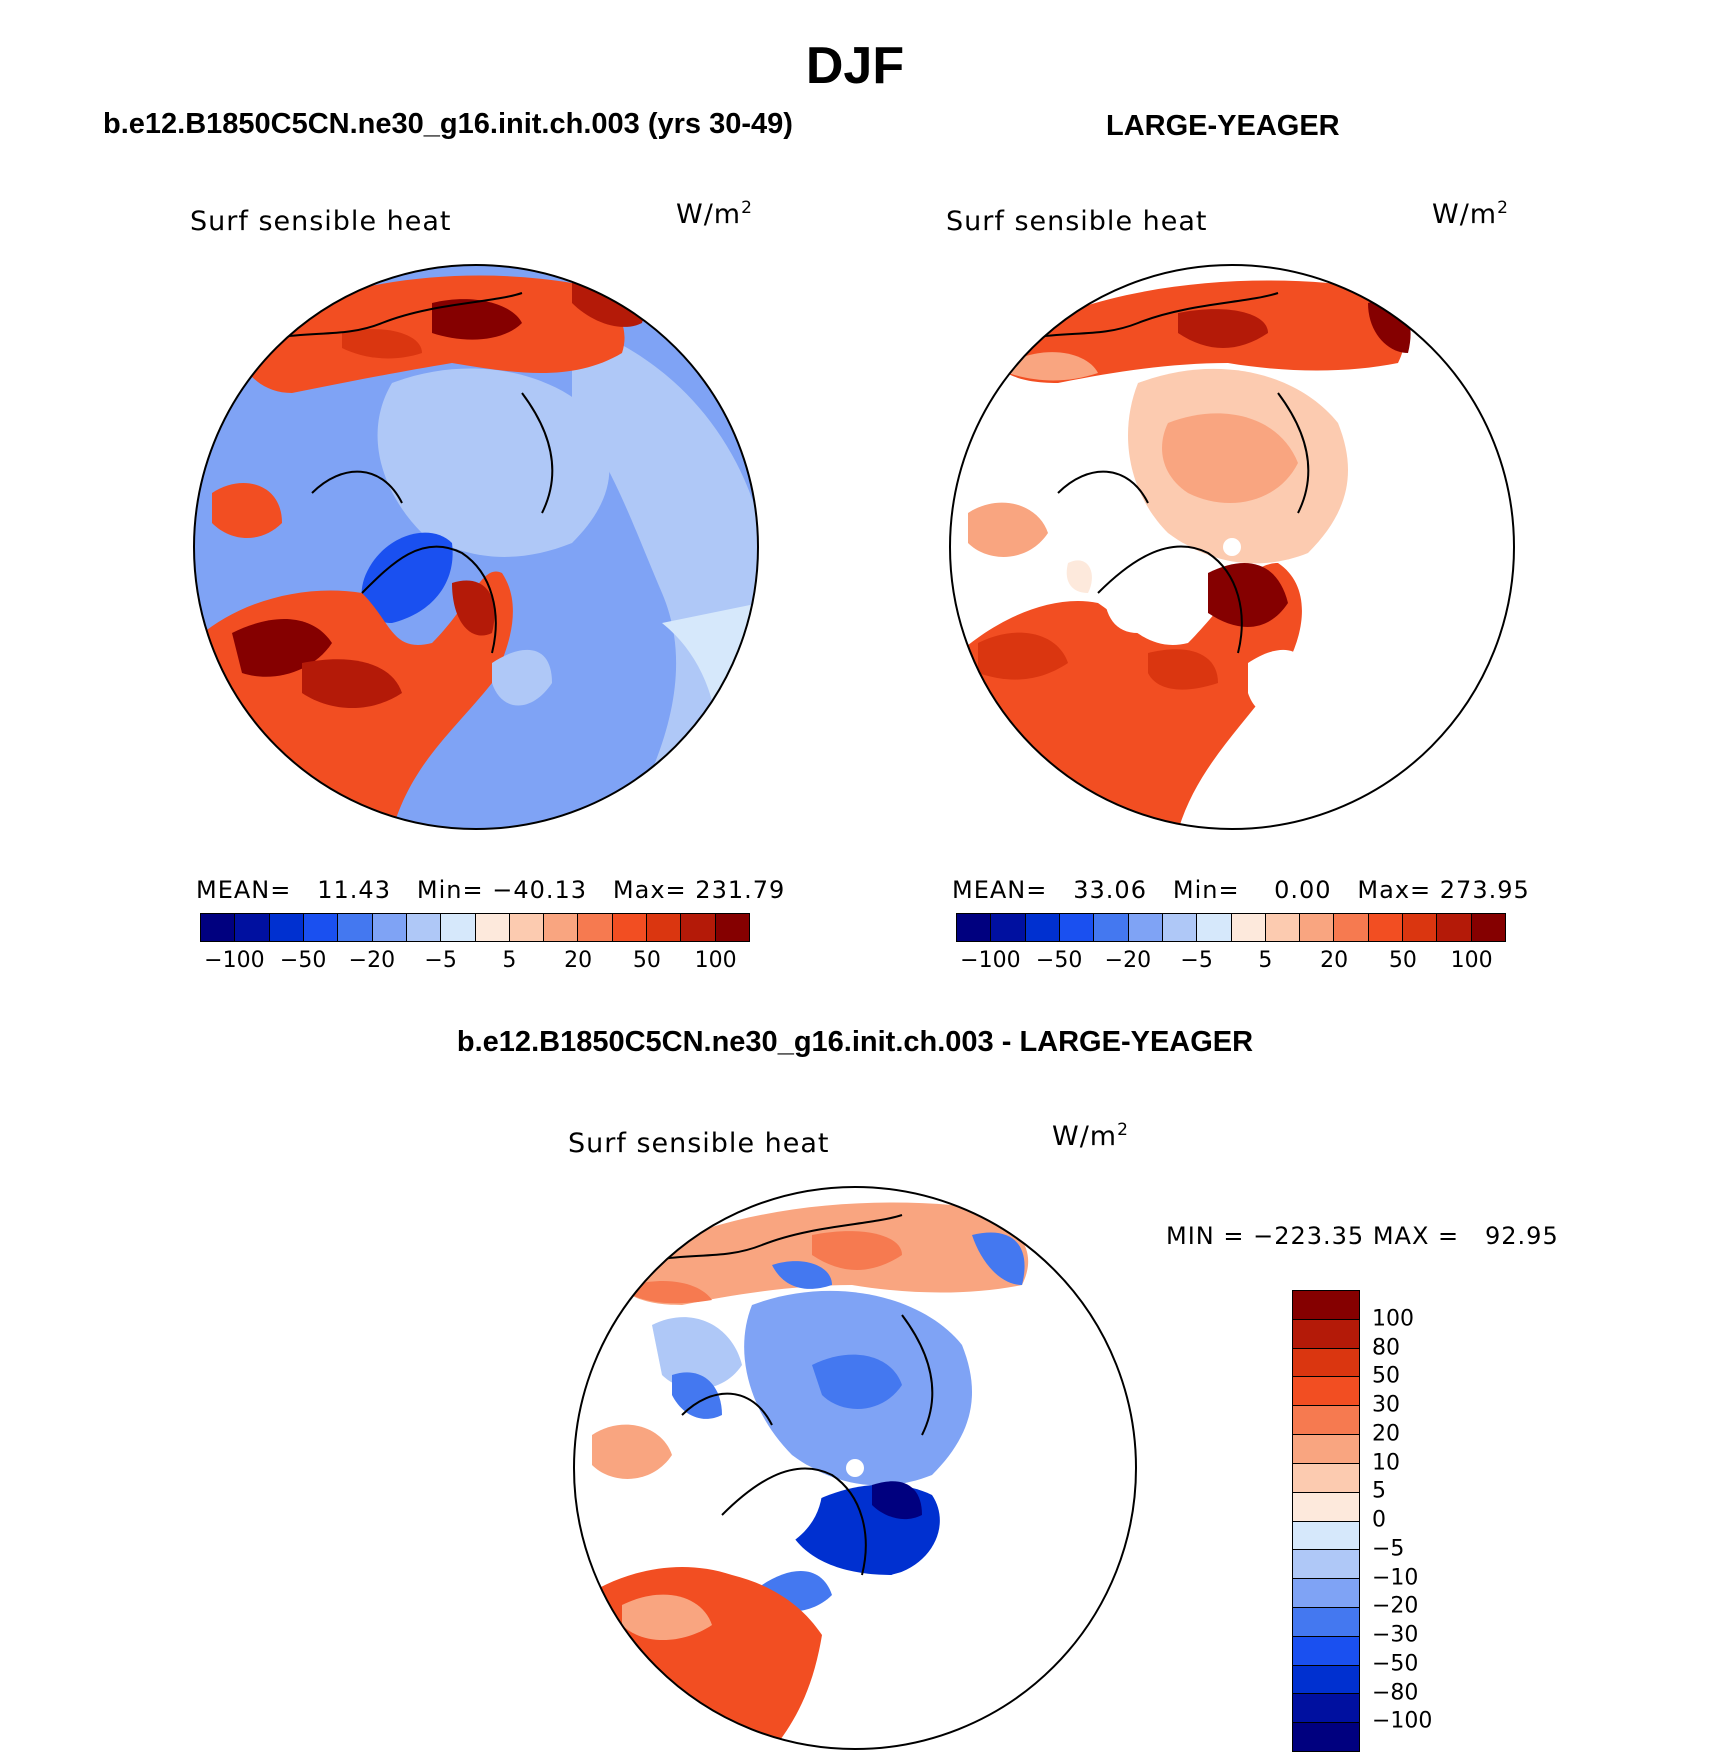 This screenshot has height=1762, width=1710. I want to click on obs-colorbar: −100 −50 −20 −5 5 20 50 100, so click(1231, 943).